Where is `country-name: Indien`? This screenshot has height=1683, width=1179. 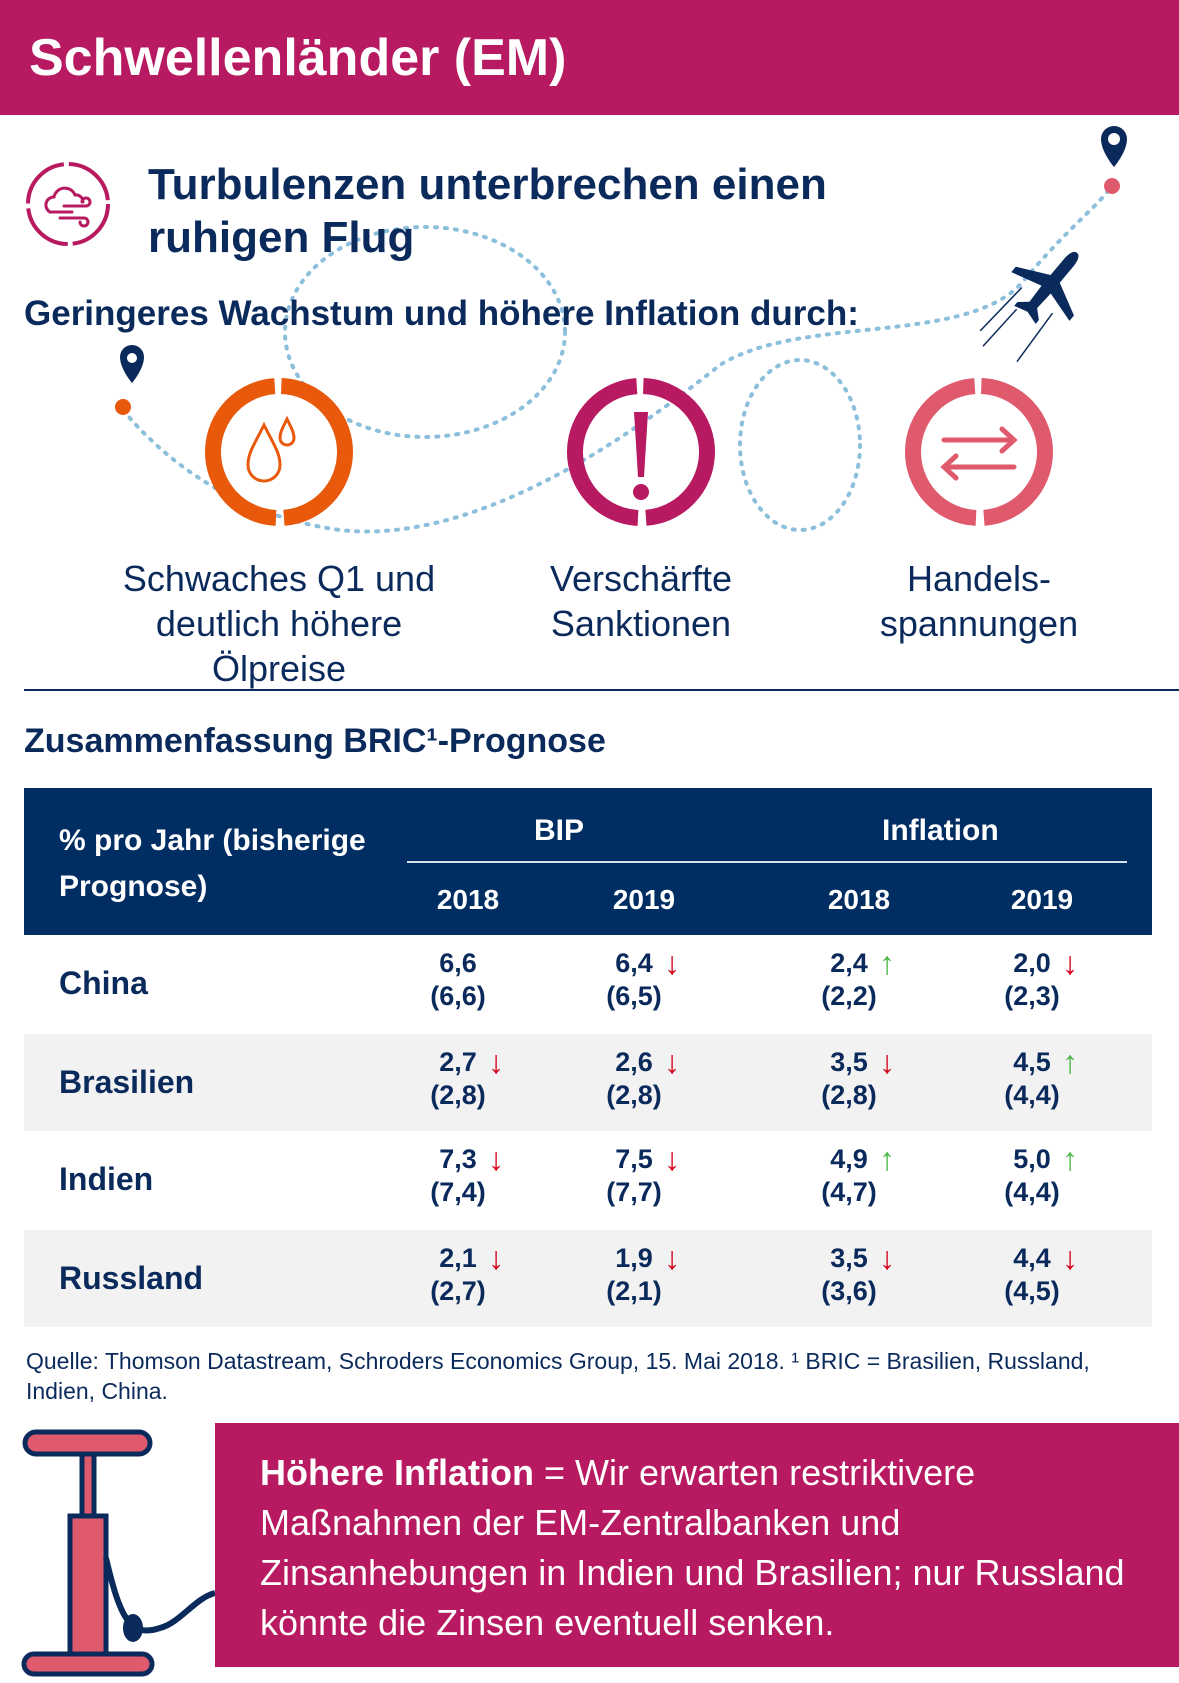 country-name: Indien is located at coordinates (106, 1179).